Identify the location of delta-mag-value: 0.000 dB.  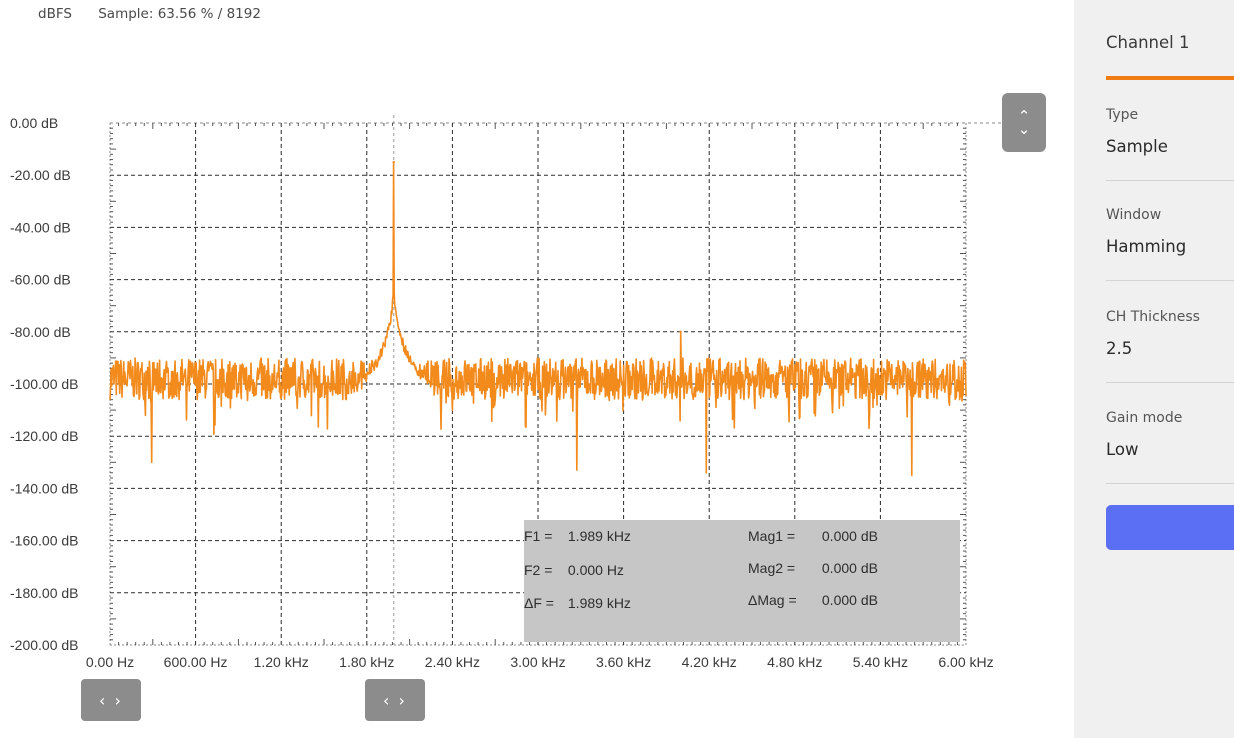
(849, 600).